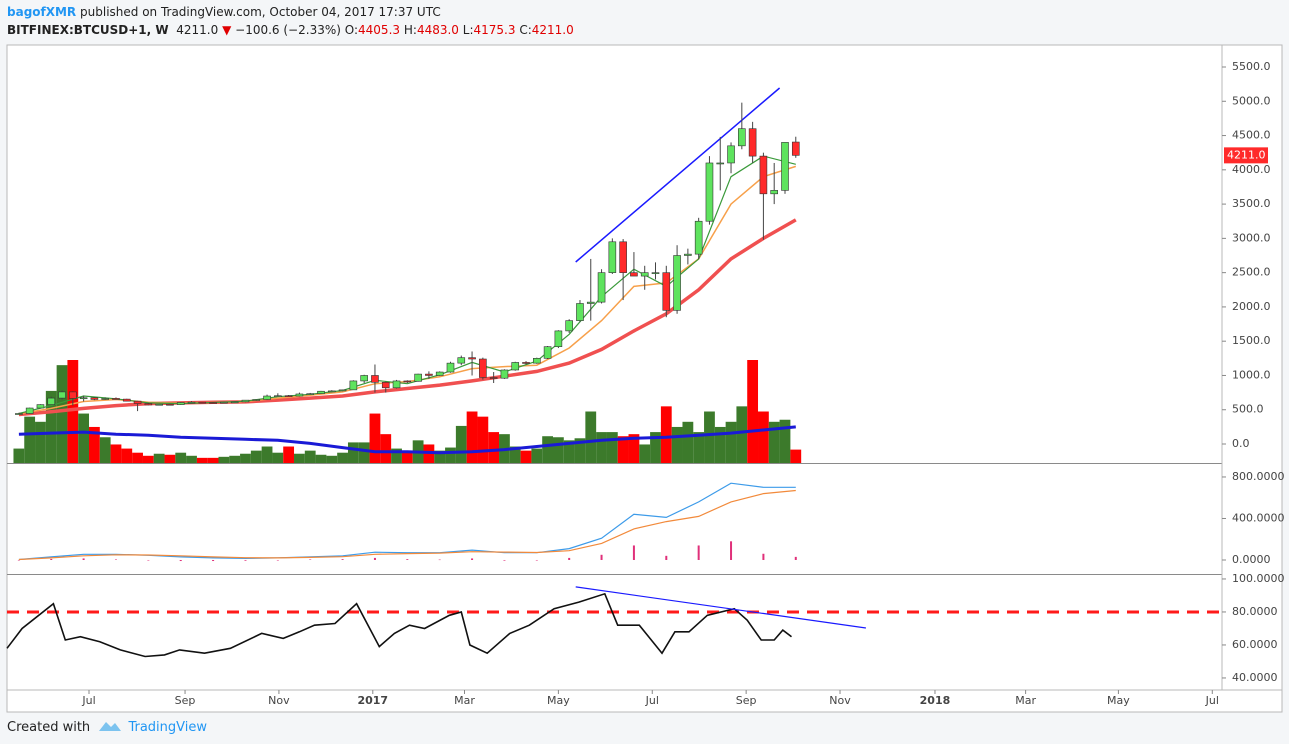 This screenshot has height=744, width=1289. I want to click on symbol: BITFINEX:BTCUSD+1, W, so click(88, 30).